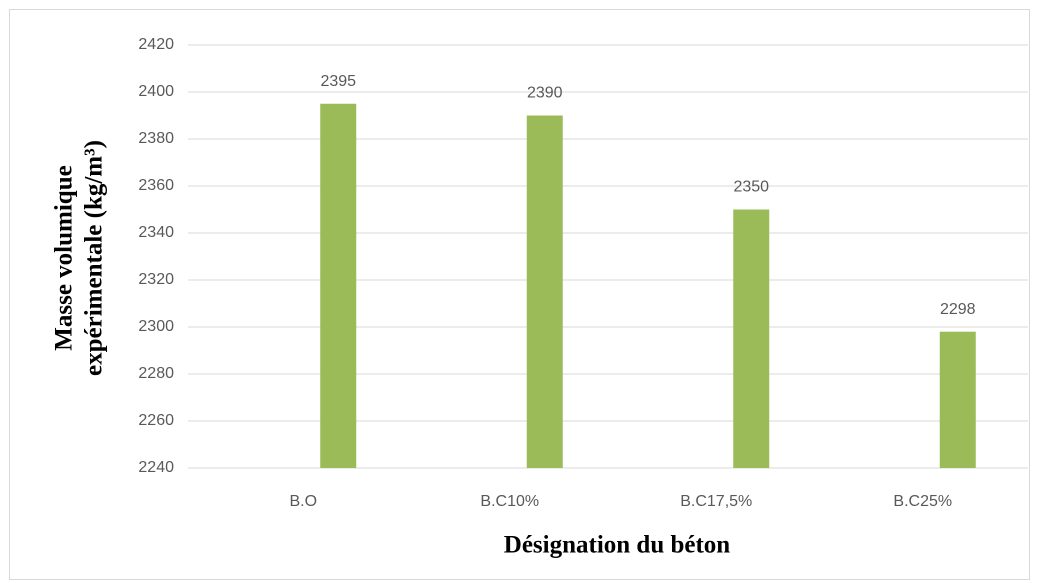 The width and height of the screenshot is (1040, 583). I want to click on x-tick-label: B.C17,5%, so click(716, 501).